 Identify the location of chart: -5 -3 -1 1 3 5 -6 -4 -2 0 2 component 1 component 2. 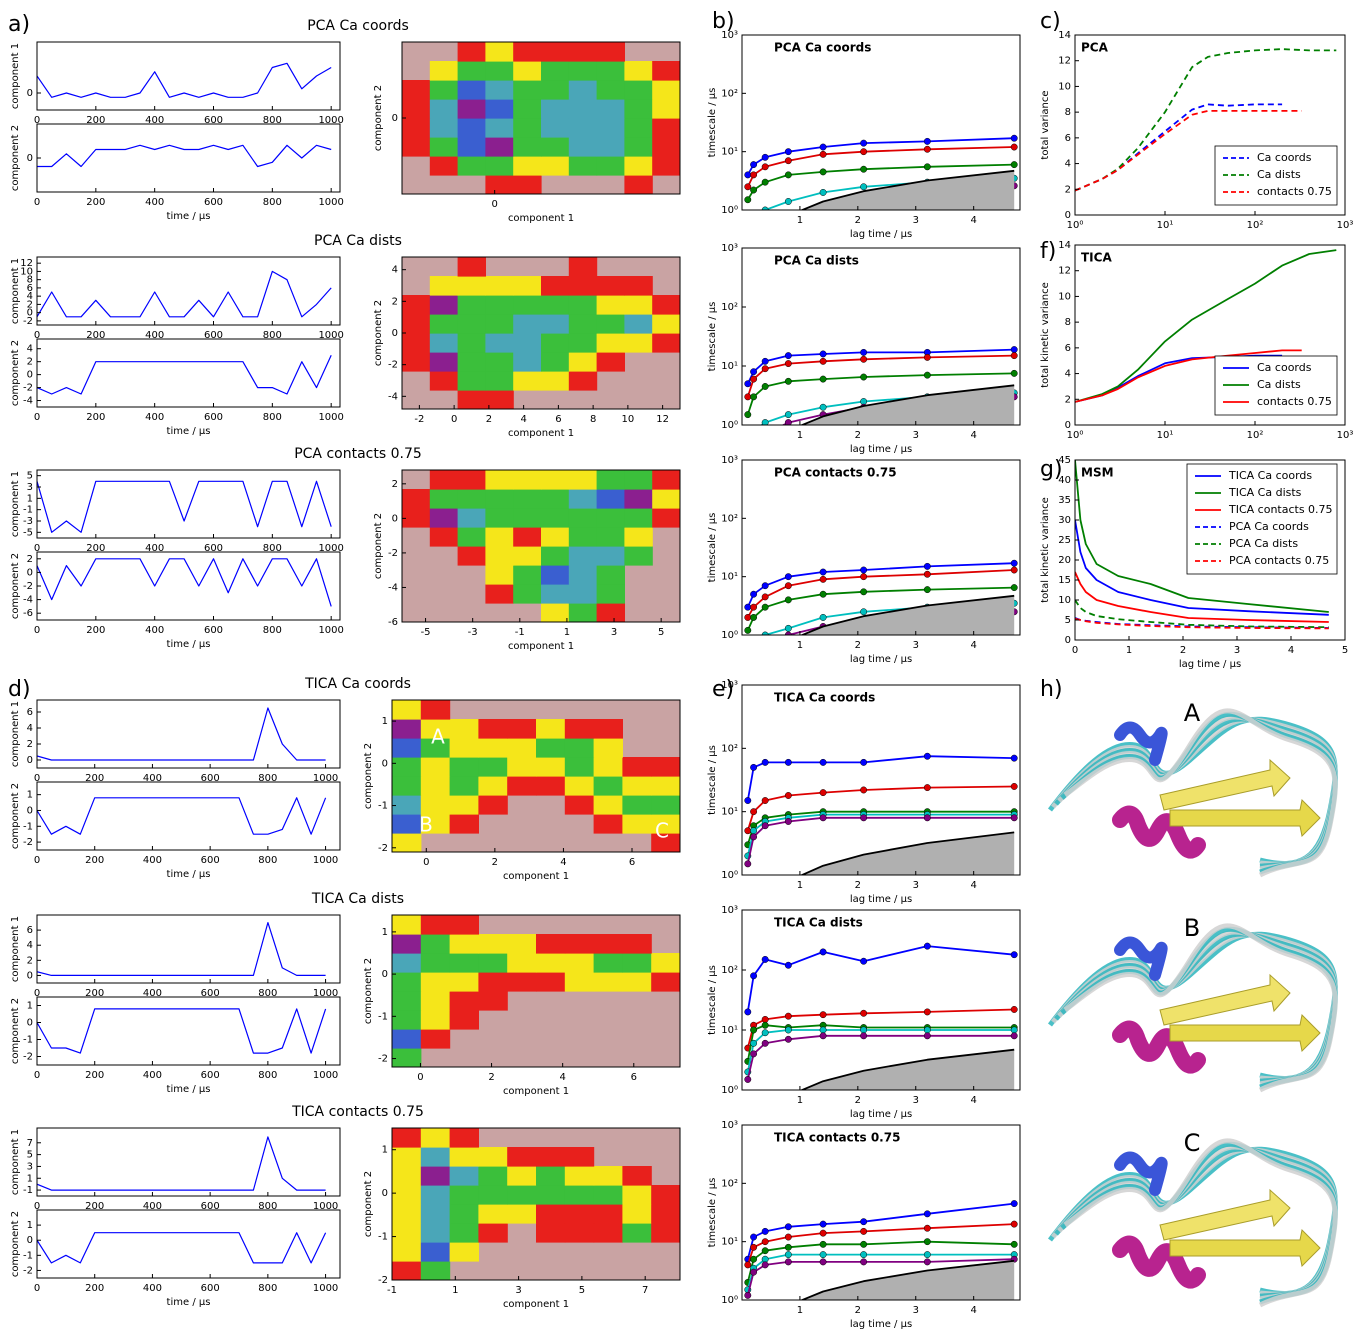
(527, 560).